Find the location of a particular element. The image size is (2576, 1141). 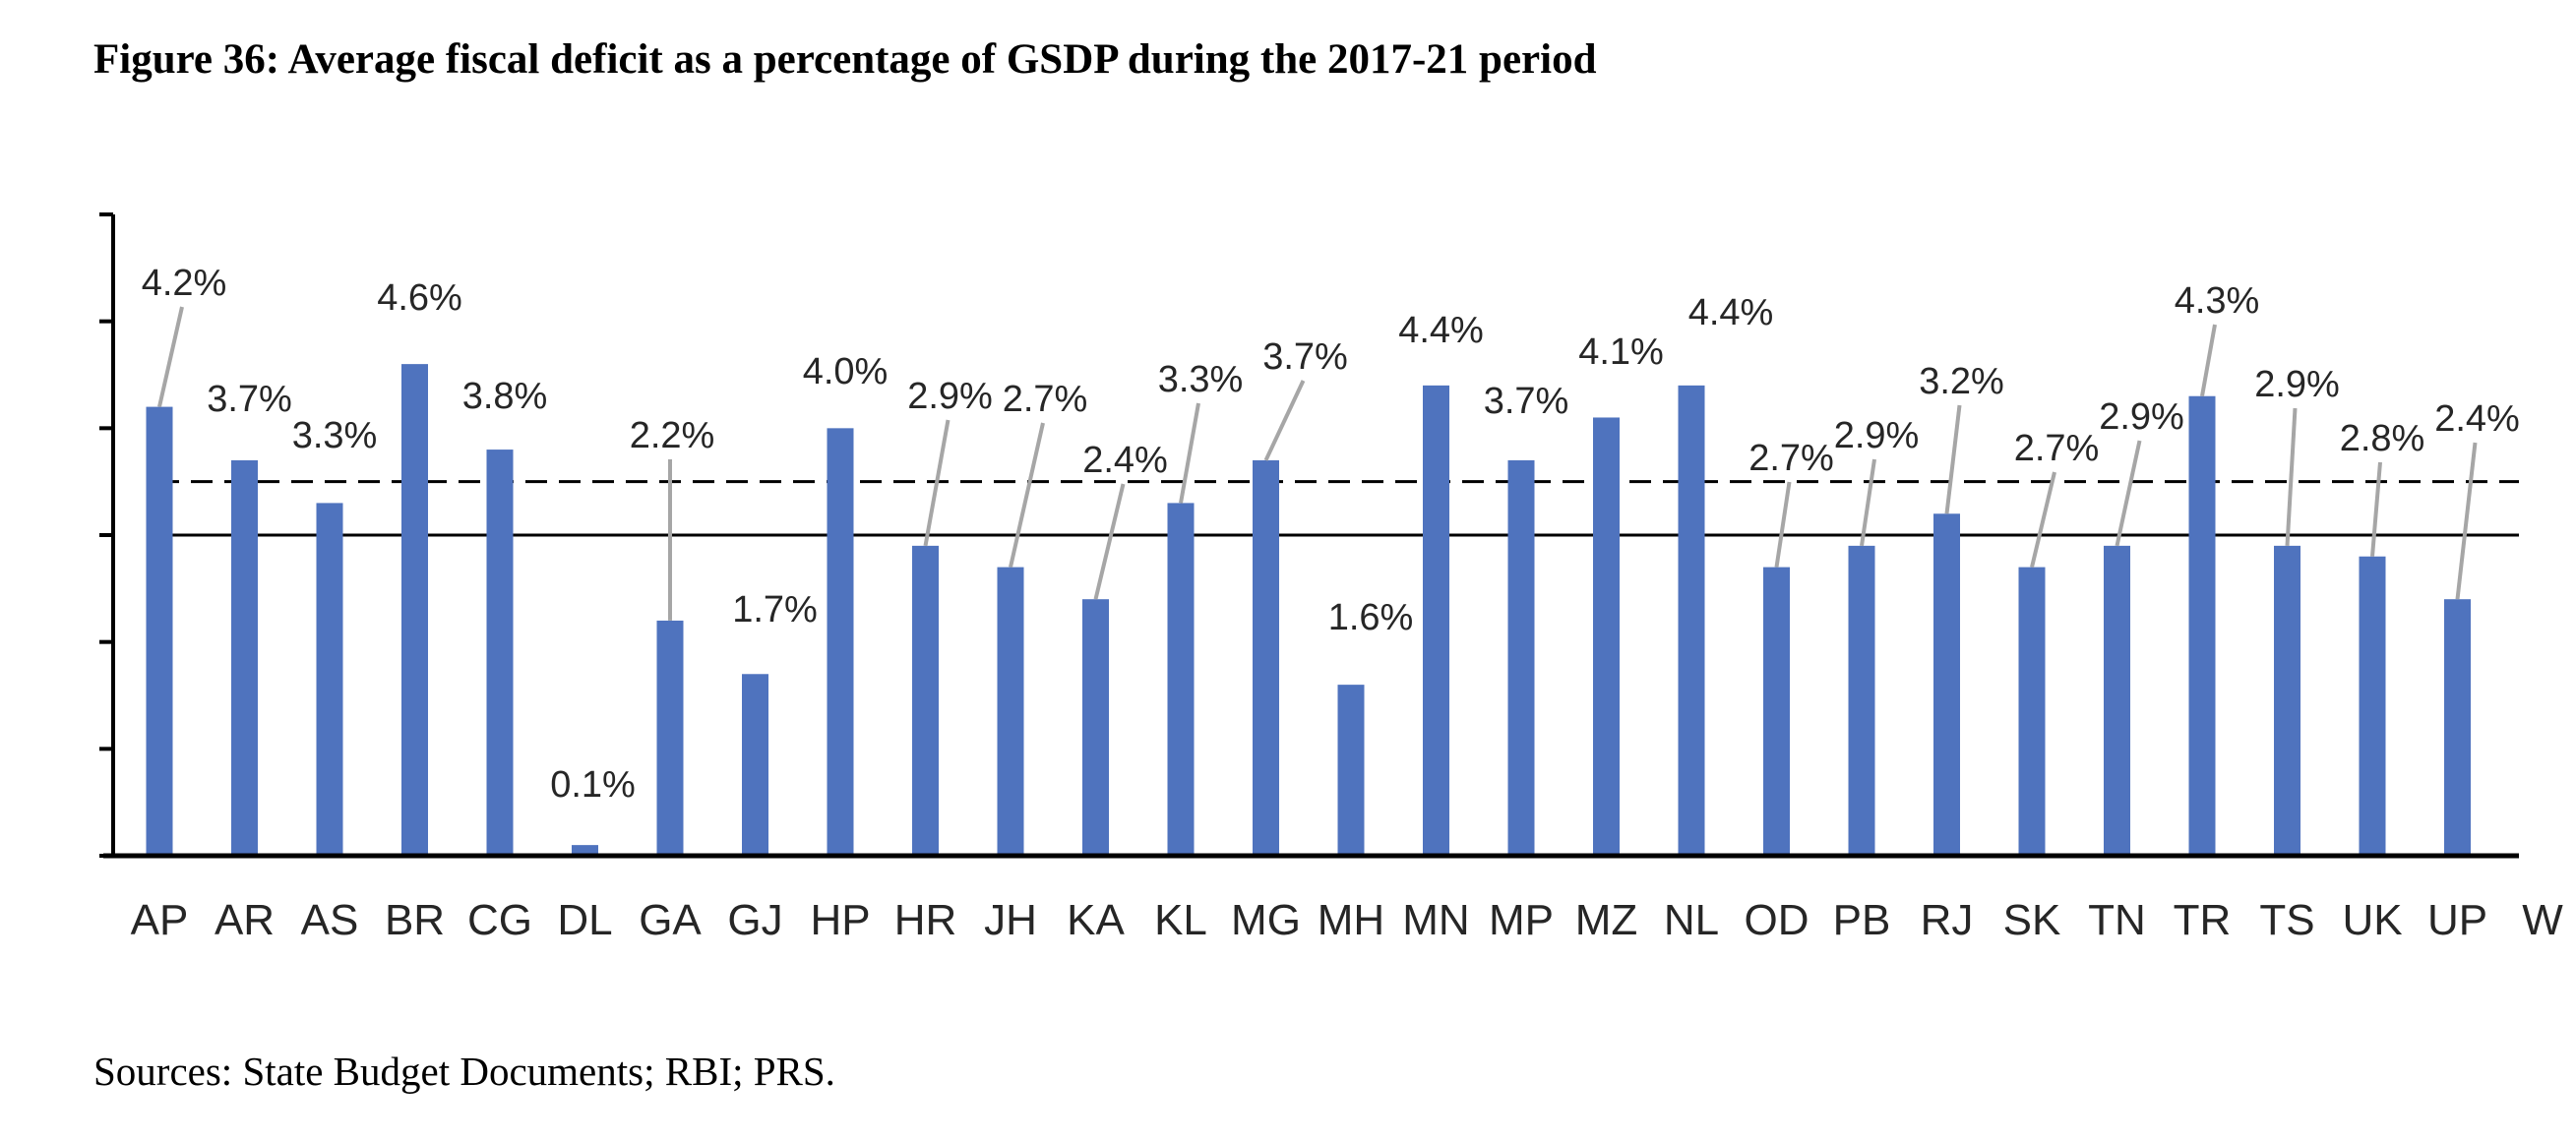

data-label-ts: 2.9% is located at coordinates (2297, 384).